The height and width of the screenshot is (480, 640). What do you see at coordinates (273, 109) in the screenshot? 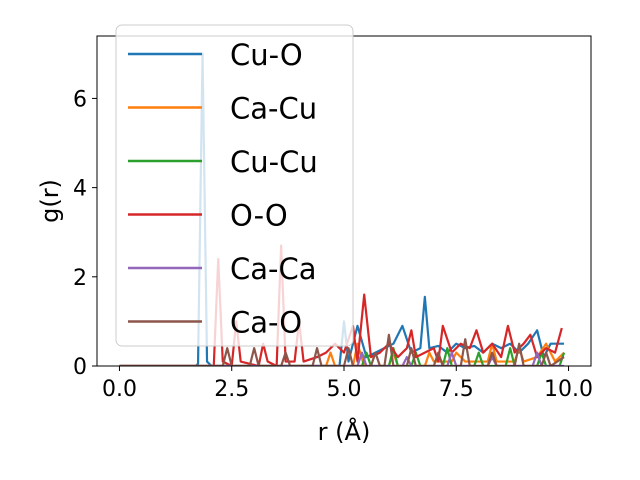
I see `legend-label-1: Ca-Cu` at bounding box center [273, 109].